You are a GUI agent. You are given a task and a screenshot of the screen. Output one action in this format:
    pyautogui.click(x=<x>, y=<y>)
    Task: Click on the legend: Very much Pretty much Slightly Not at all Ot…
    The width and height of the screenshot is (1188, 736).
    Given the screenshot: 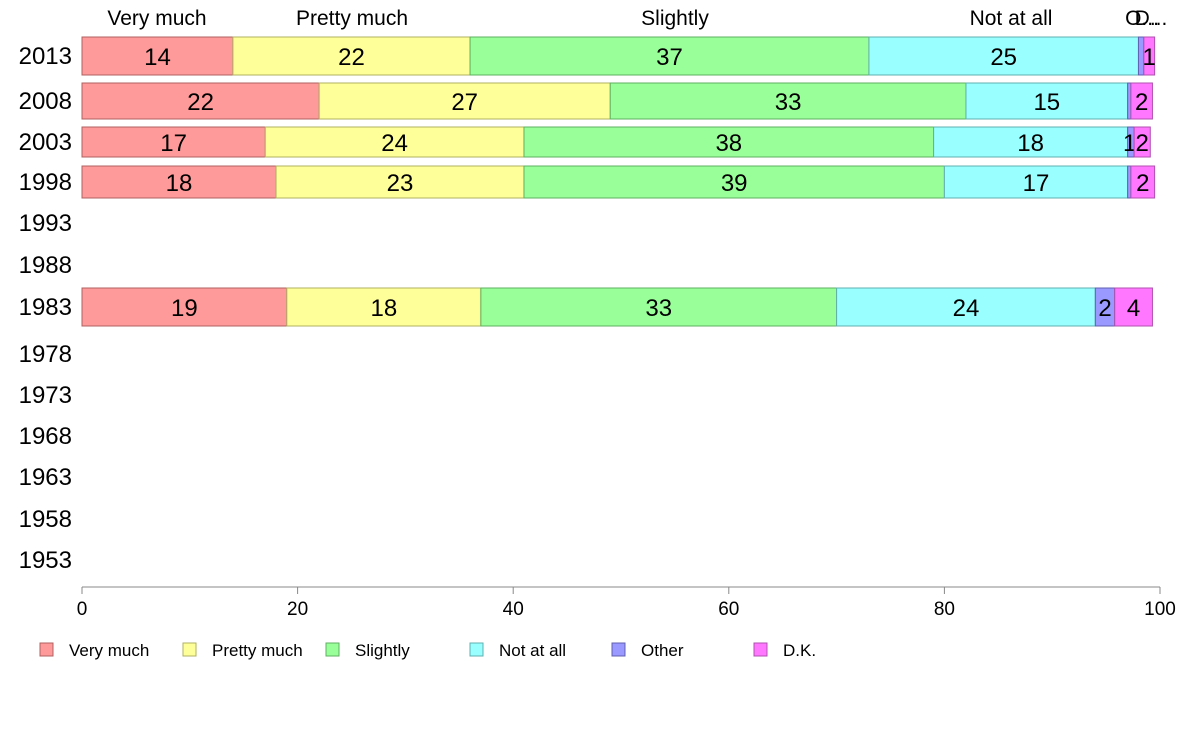 What is the action you would take?
    pyautogui.click(x=427, y=650)
    